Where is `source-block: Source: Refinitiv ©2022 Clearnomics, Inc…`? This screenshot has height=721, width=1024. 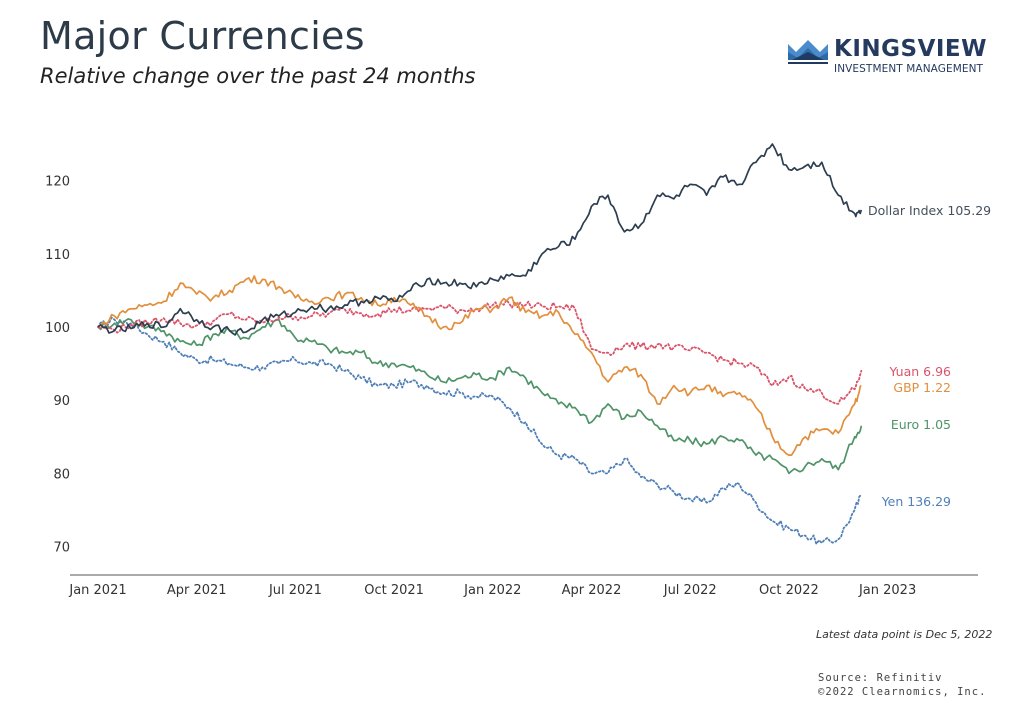
source-block: Source: Refinitiv ©2022 Clearnomics, Inc… is located at coordinates (902, 685).